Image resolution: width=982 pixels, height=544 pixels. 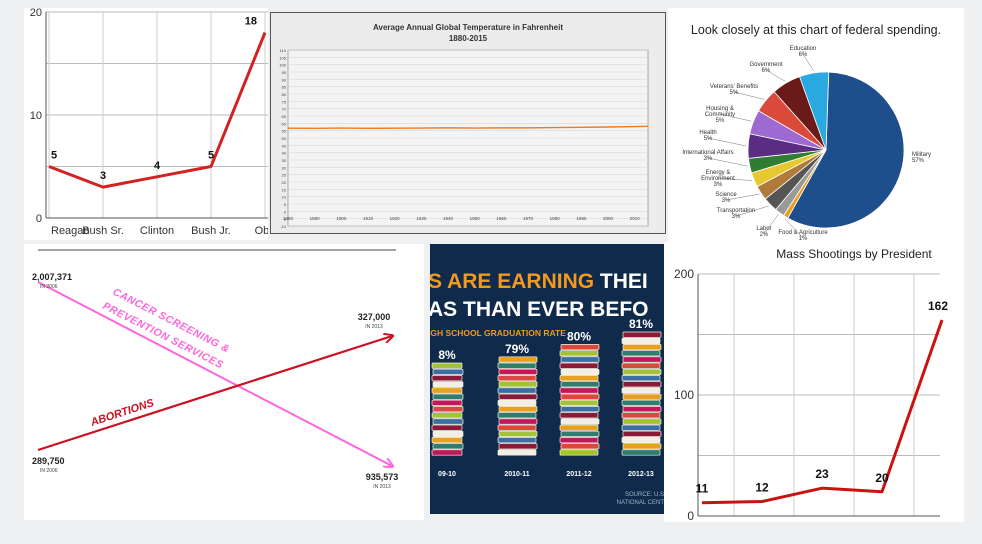 What do you see at coordinates (726, 198) in the screenshot?
I see `slice-label: Science 3%` at bounding box center [726, 198].